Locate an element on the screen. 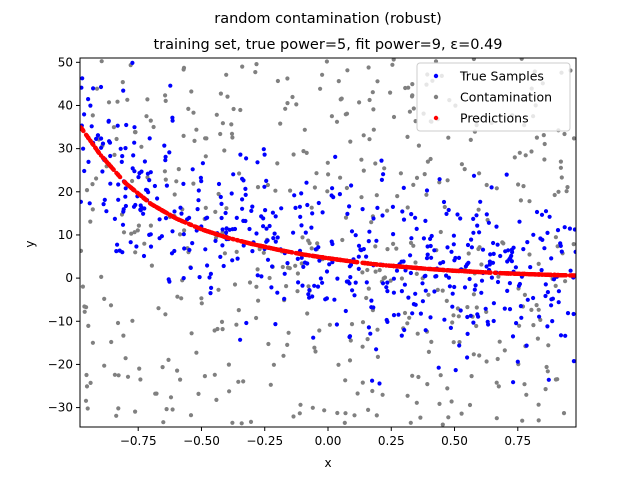 This screenshot has width=640, height=480. y-tick-label: 20 is located at coordinates (65, 192).